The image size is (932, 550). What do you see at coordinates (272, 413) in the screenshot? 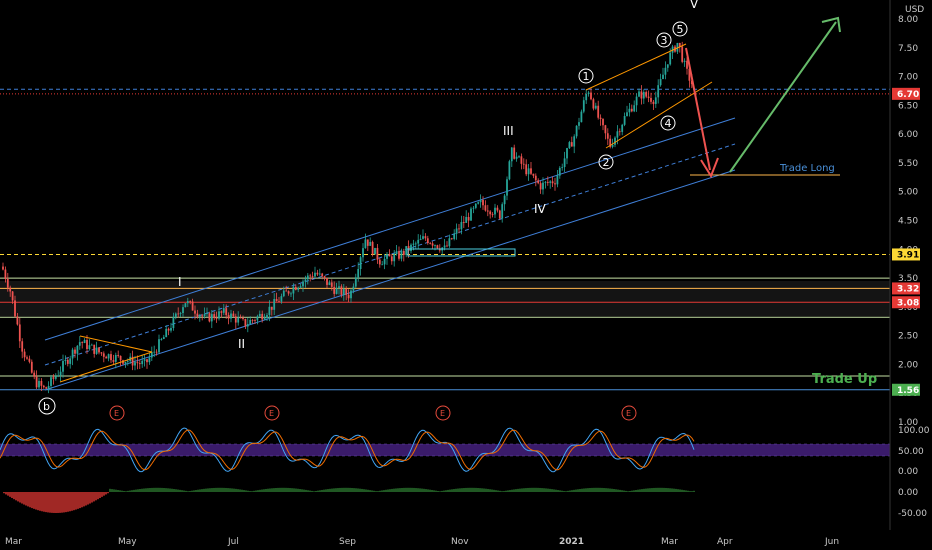
I see `earnings-marker-2: E` at bounding box center [272, 413].